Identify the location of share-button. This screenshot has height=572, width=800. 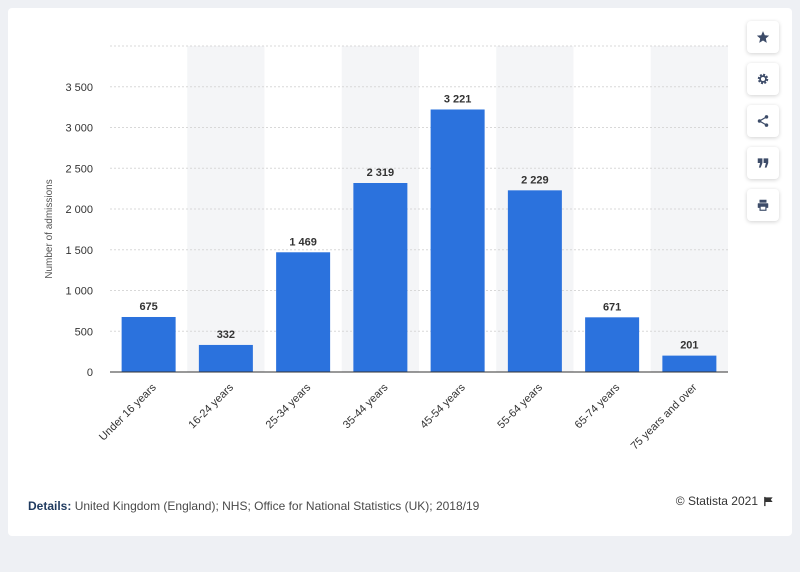
(763, 121).